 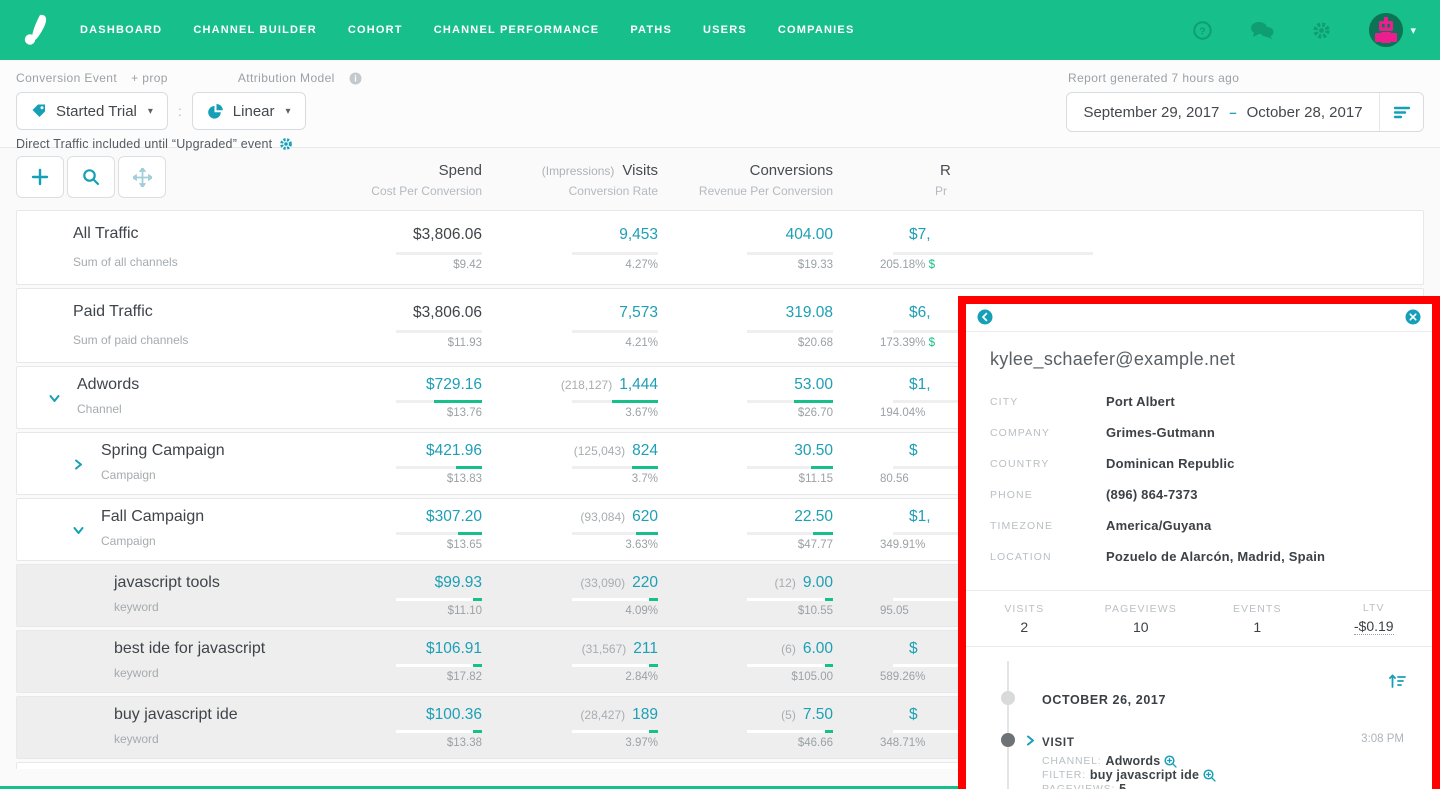 I want to click on metric-sub-value: $13.65, so click(x=464, y=545).